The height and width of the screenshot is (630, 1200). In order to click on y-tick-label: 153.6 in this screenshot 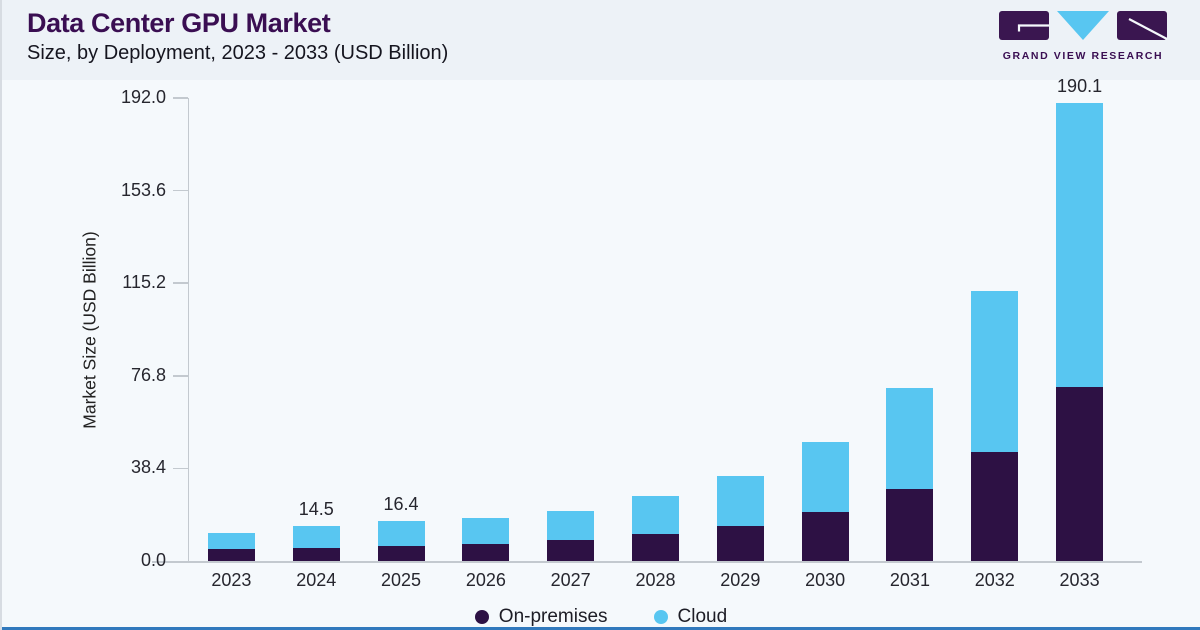, I will do `click(143, 189)`.